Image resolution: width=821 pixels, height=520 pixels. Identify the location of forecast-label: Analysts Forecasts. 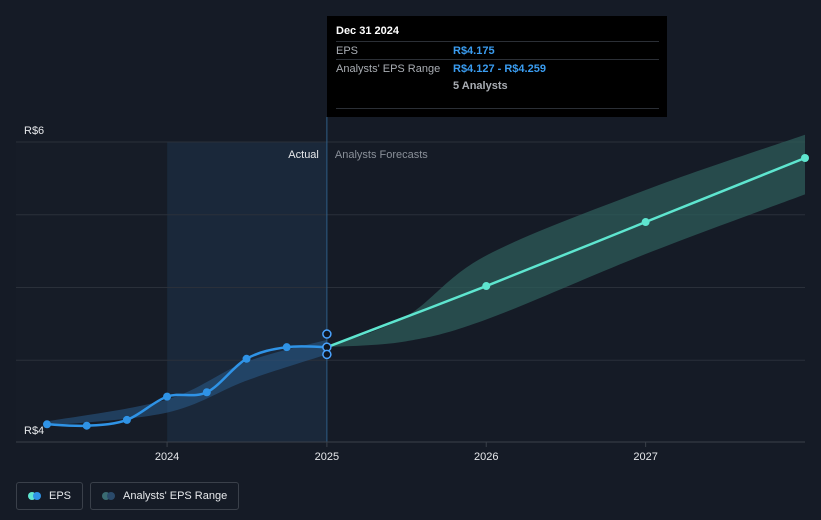
(381, 155).